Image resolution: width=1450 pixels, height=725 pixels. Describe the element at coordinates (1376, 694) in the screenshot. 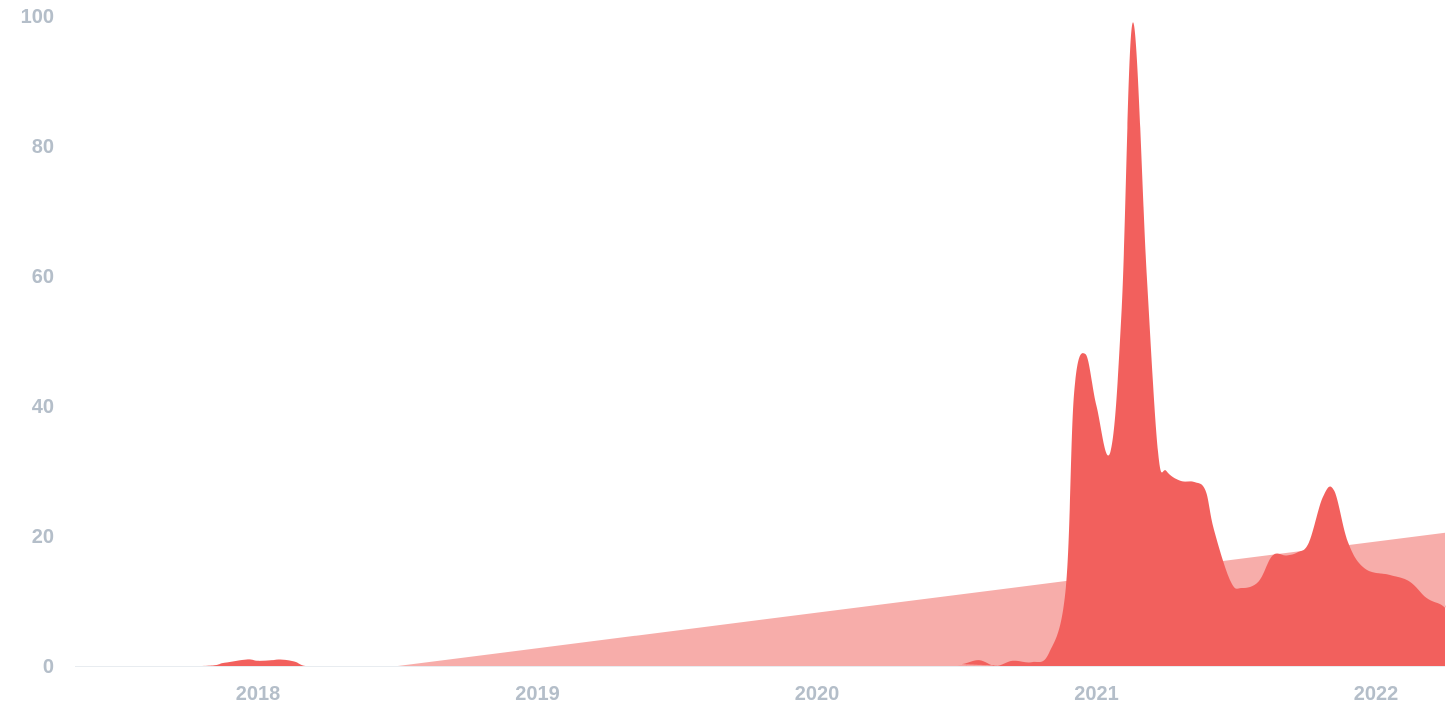

I see `x-tick-label: 2022` at that location.